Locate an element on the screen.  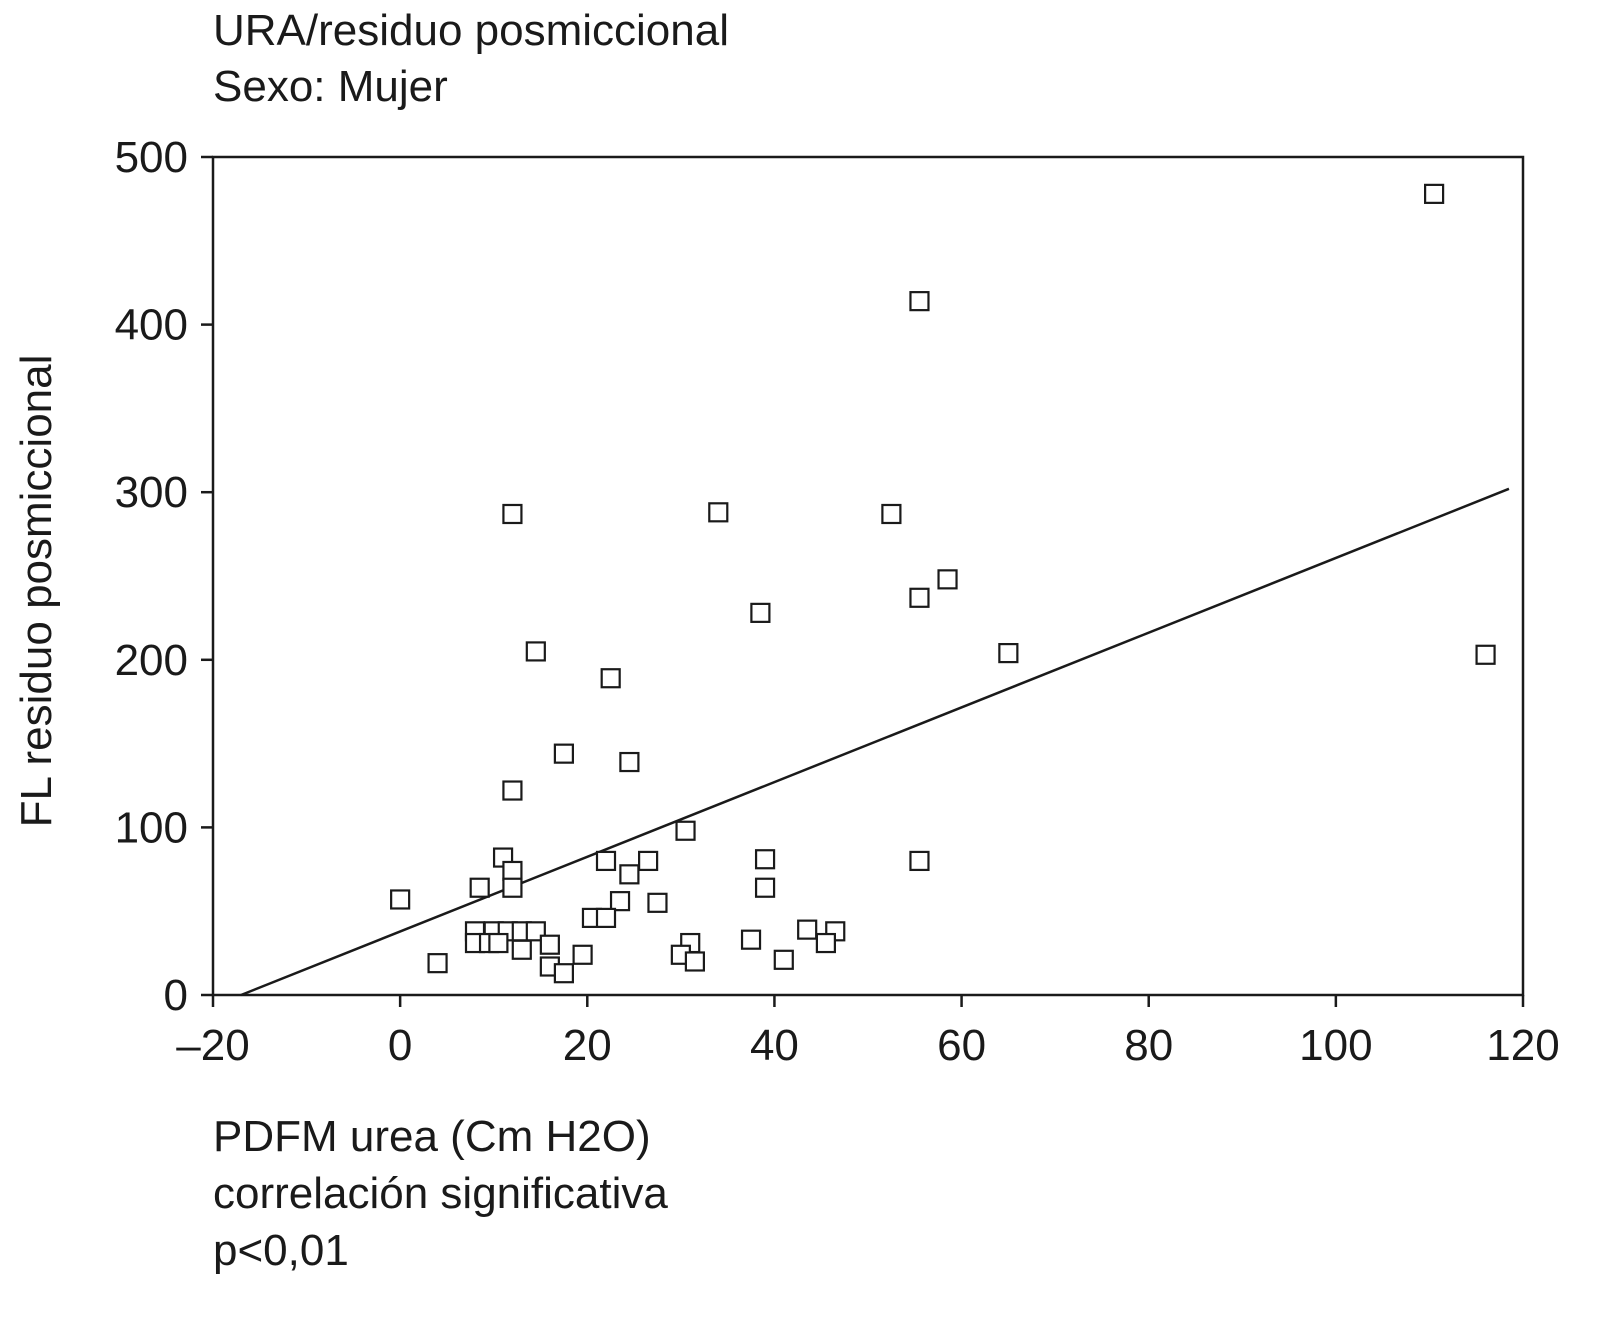
y-tick-label: 500 is located at coordinates (151, 157).